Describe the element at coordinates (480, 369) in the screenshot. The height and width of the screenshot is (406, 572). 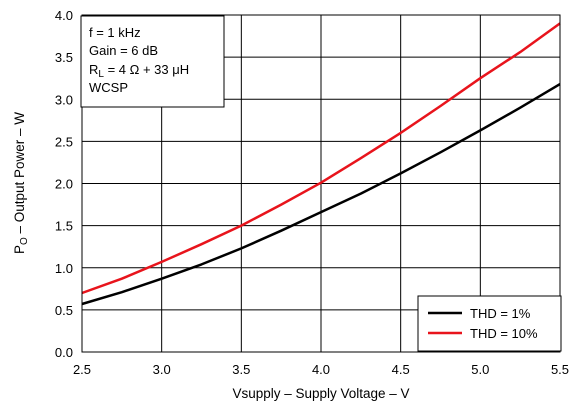
I see `x-tick-label: 5.0` at that location.